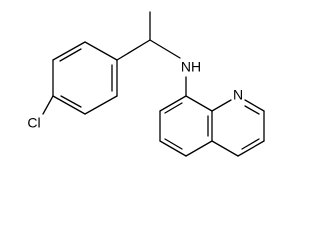  I want to click on atom-label: NH, so click(191, 67).